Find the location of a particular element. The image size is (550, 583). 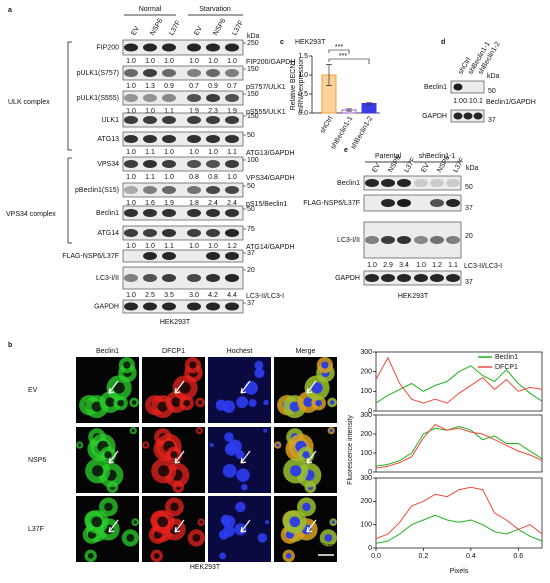

row-label: GAPDH is located at coordinates (434, 116).